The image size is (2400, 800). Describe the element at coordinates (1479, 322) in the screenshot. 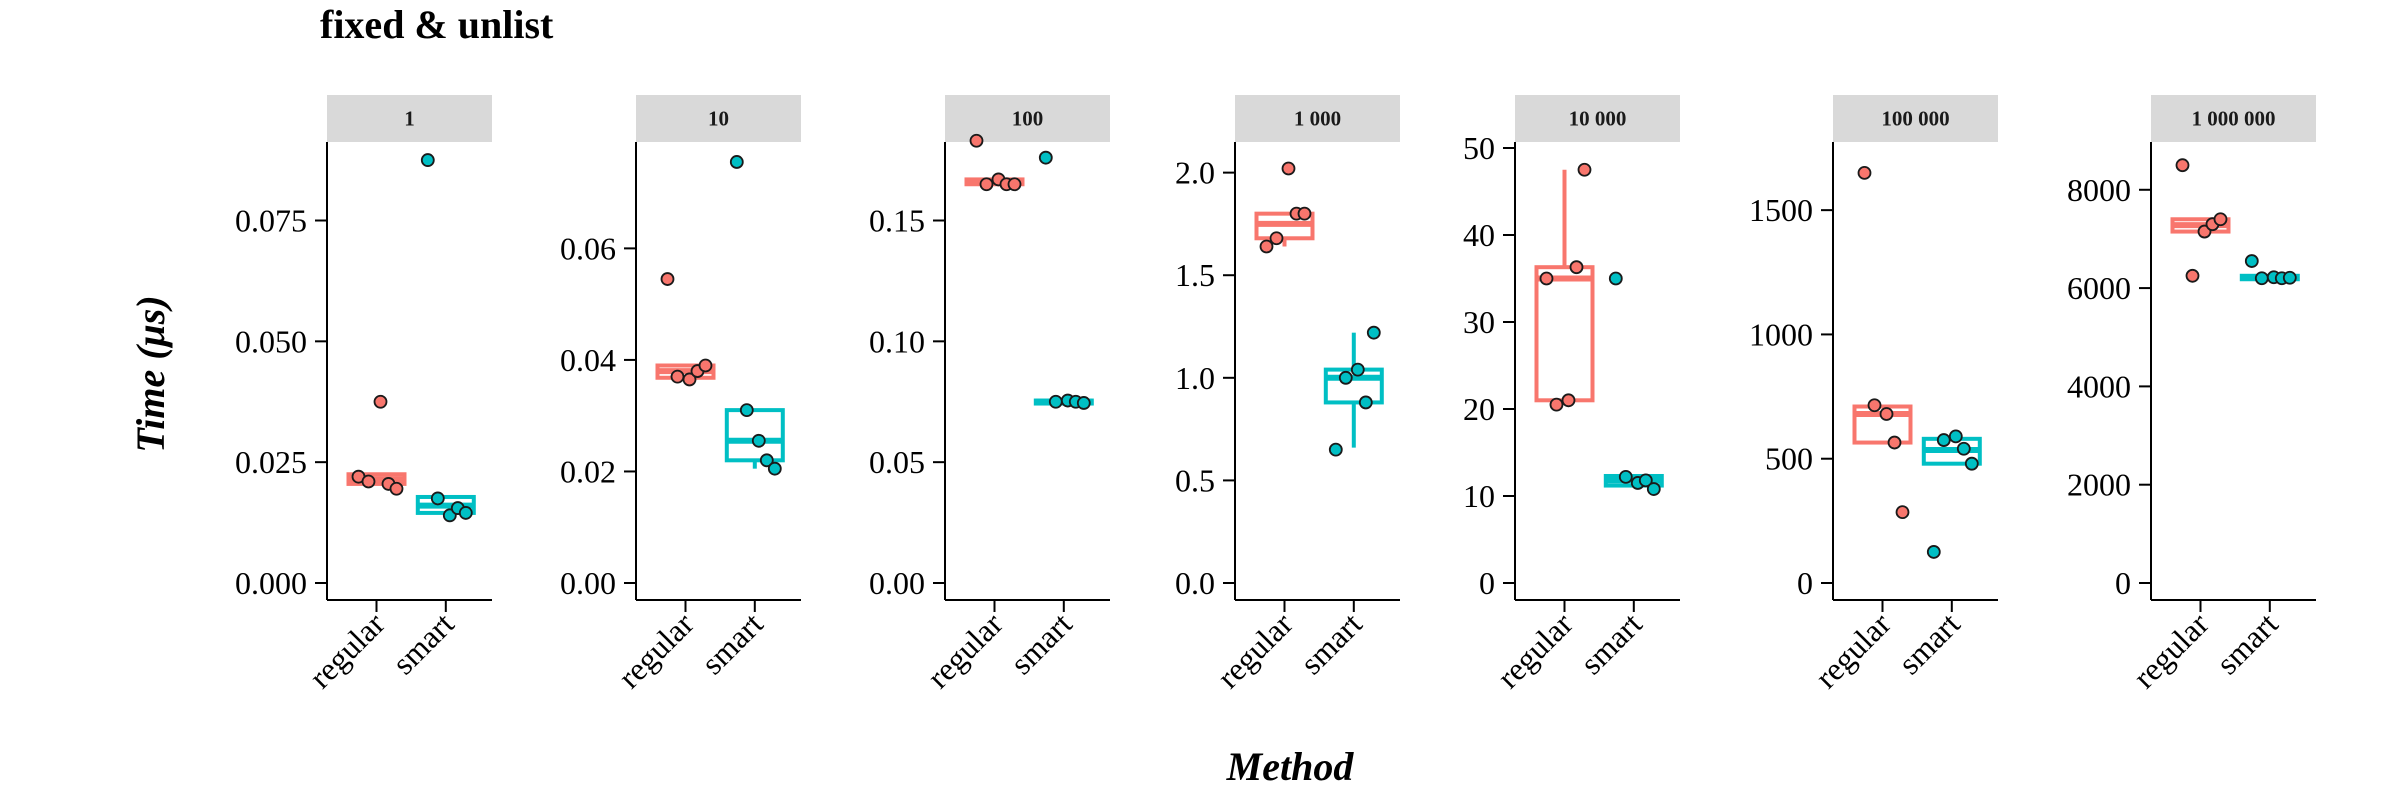

I see `y-tick-label: 30` at that location.